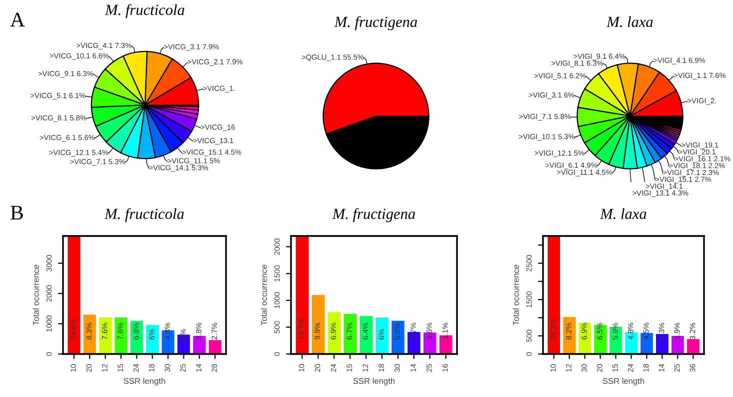  I want to click on text: A, so click(17, 19).